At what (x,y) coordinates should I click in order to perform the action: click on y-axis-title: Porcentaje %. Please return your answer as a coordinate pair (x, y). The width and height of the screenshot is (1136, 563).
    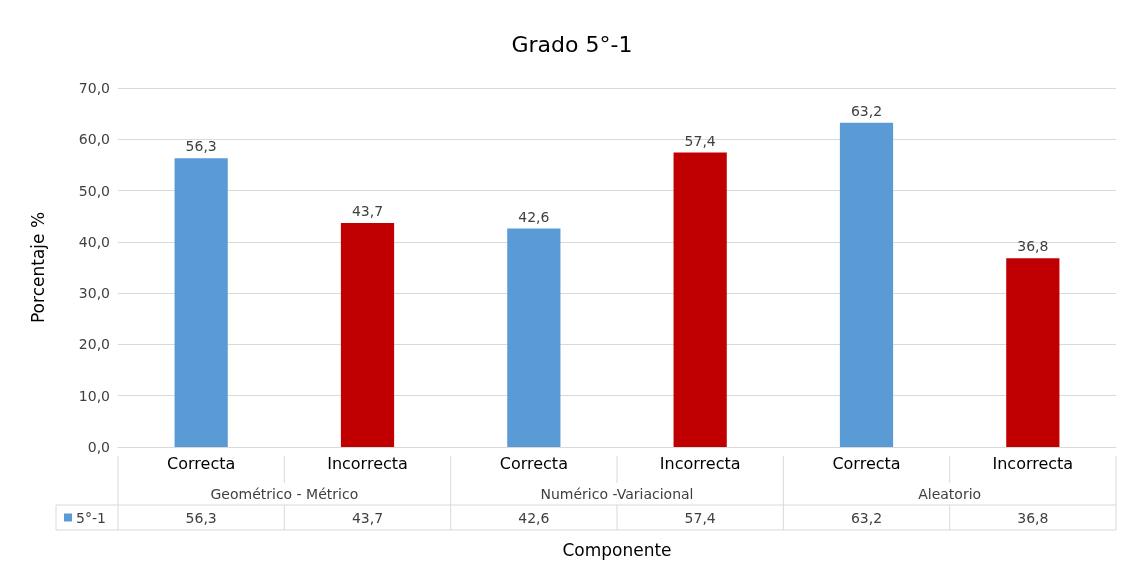
    Looking at the image, I should click on (37, 267).